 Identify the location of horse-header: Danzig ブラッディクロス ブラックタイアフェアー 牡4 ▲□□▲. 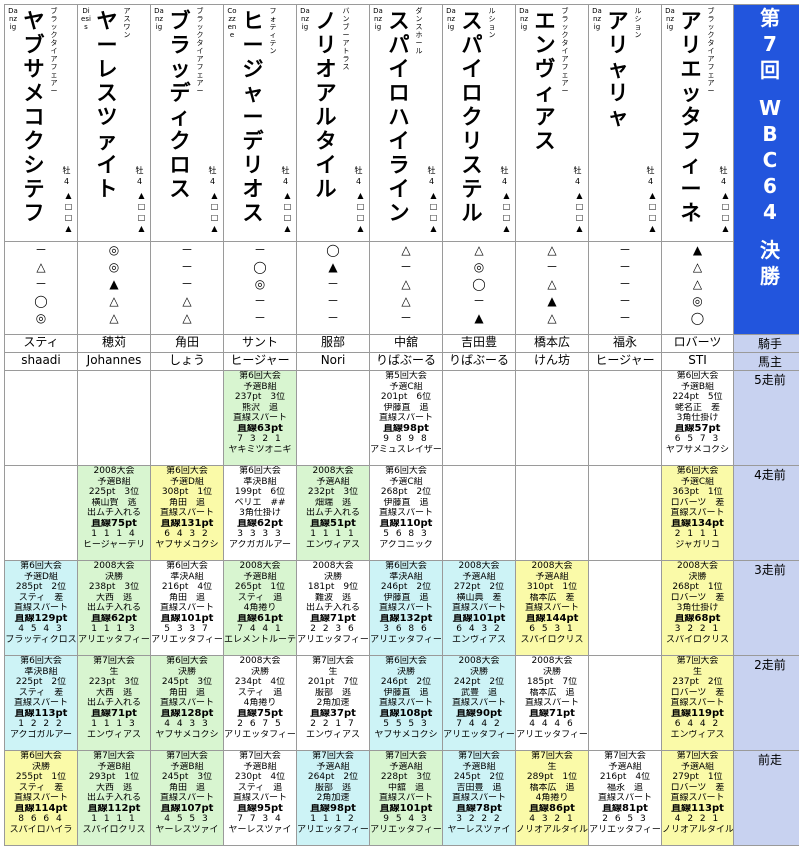
(187, 123).